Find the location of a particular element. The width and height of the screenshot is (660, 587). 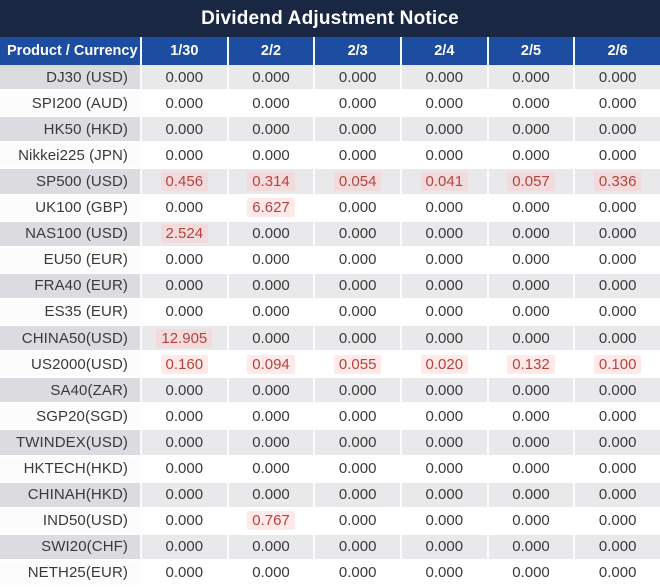

header-date-3: 2/3 is located at coordinates (356, 51).